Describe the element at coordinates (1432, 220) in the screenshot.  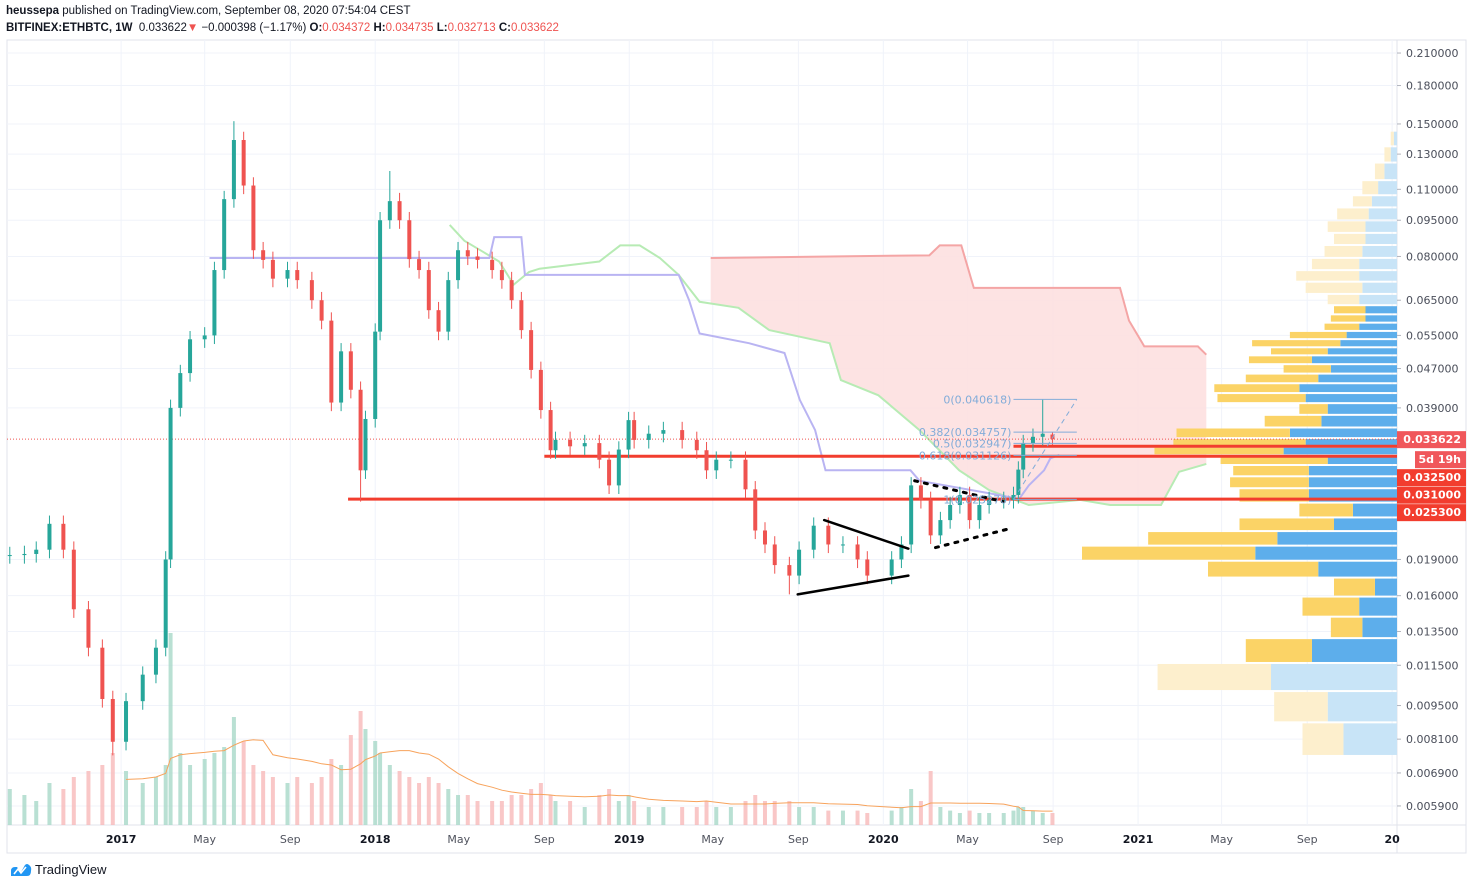
I see `price-axis-label: 0.095000` at that location.